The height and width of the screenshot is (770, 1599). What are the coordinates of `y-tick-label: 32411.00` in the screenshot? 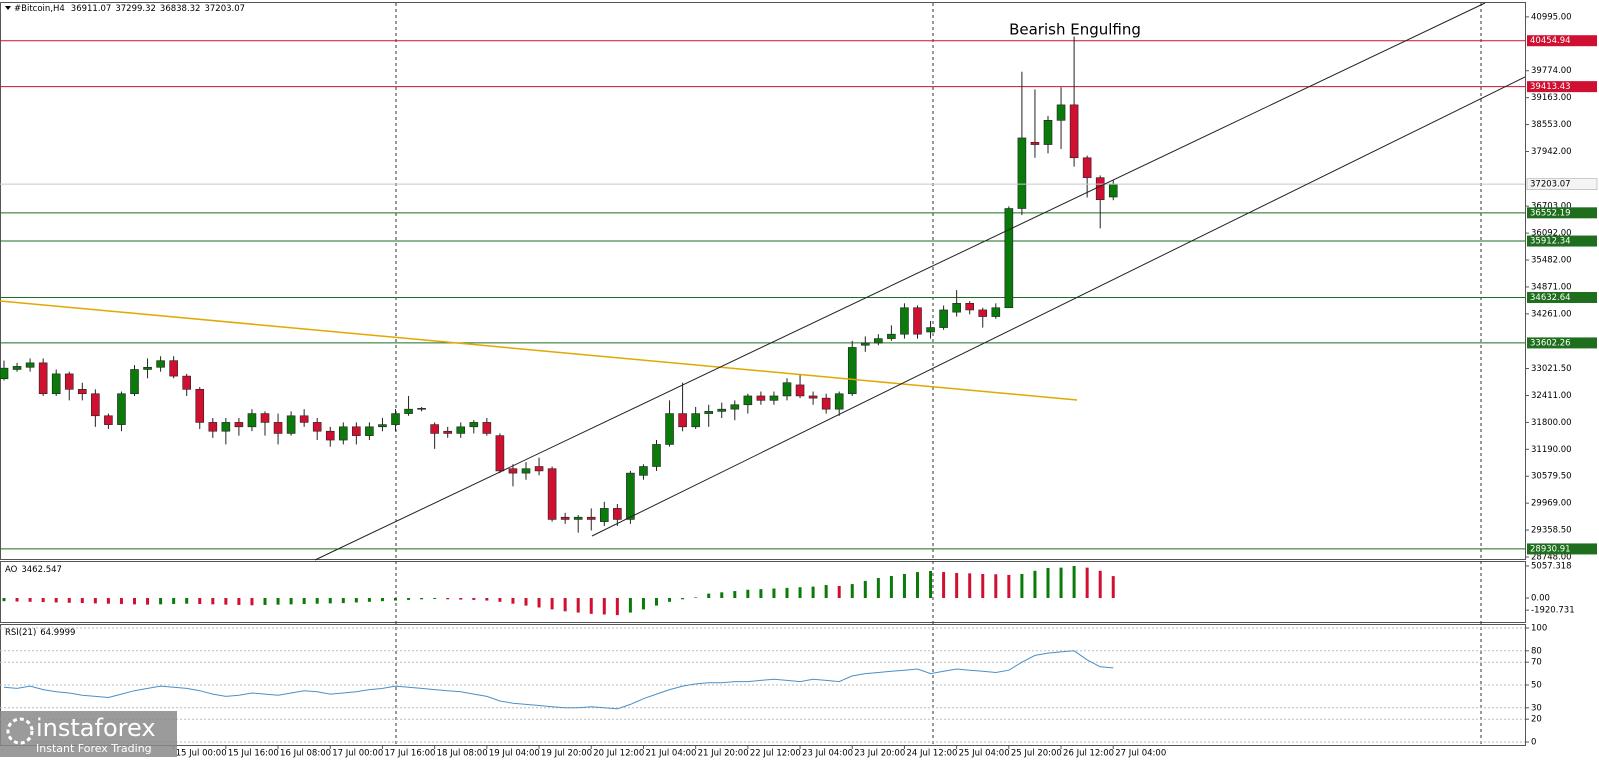 It's located at (1551, 396).